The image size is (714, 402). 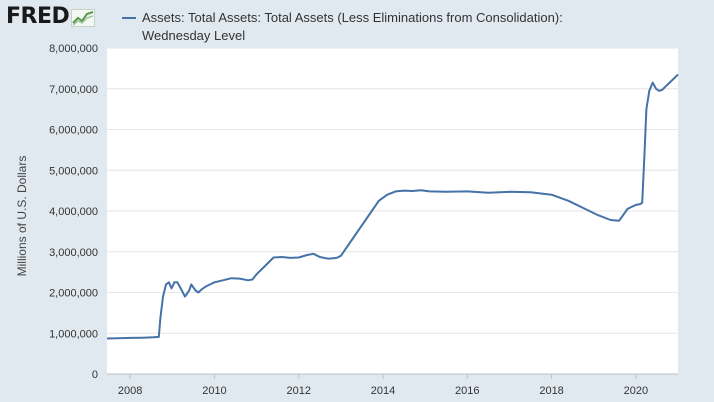 I want to click on y-tick-label: 1,000,000, so click(x=73, y=334).